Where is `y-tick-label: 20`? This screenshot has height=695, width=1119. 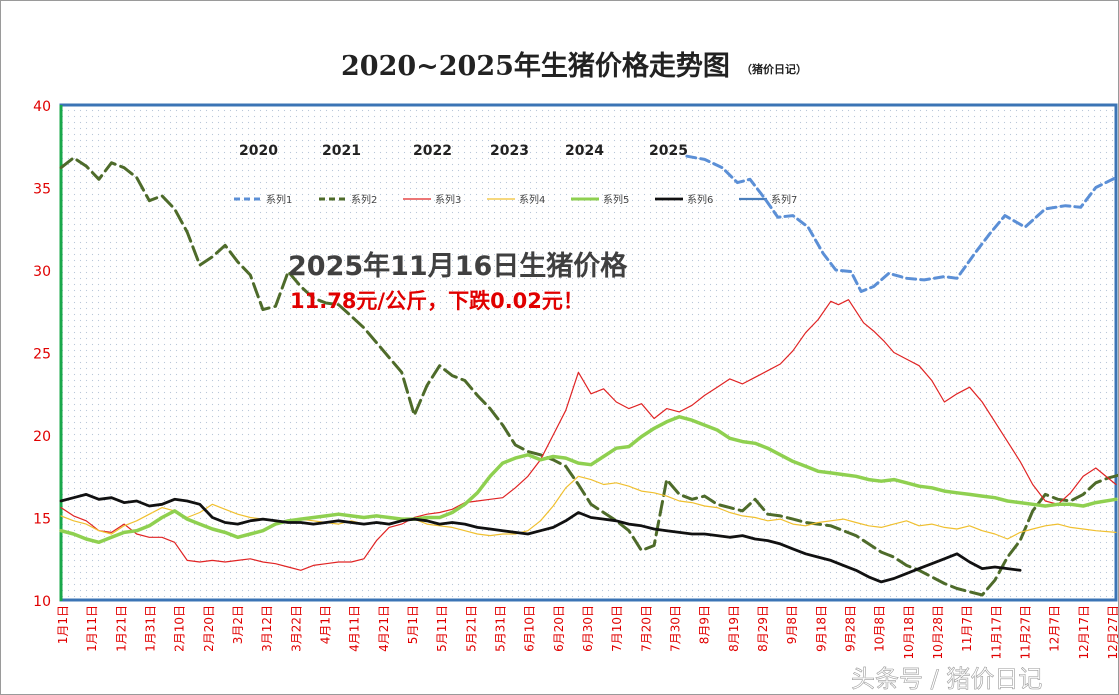
y-tick-label: 20 is located at coordinates (42, 437).